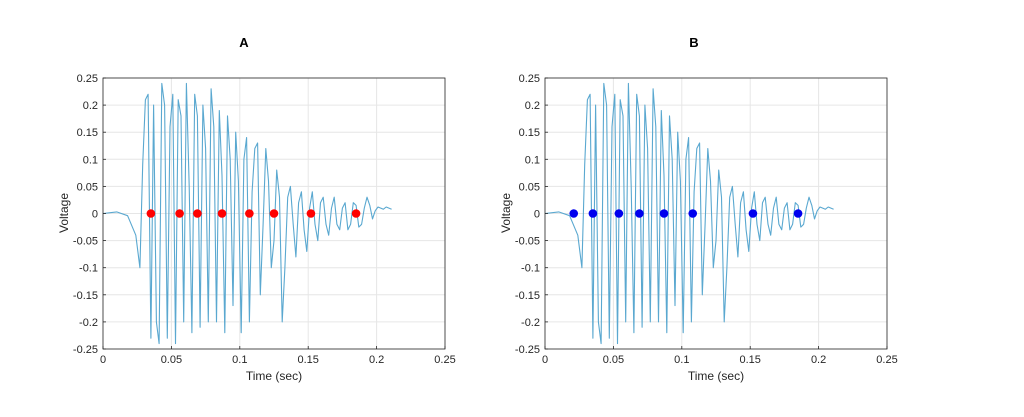  Describe the element at coordinates (244, 42) in the screenshot. I see `chart-title: A` at that location.